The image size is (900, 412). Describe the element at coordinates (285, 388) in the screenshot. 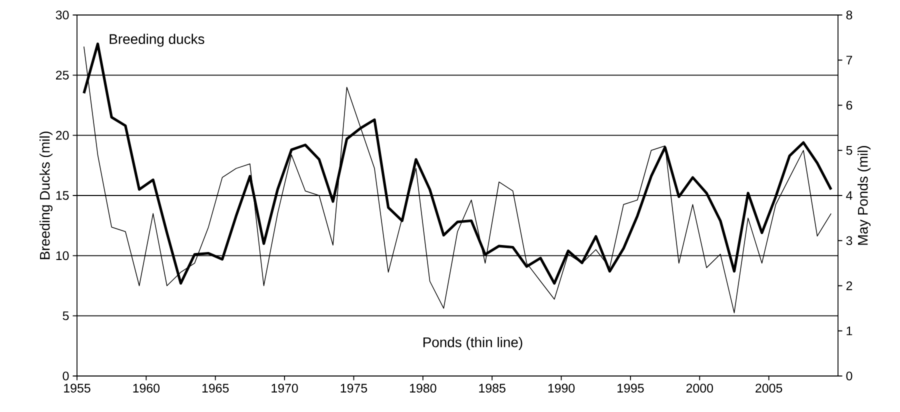

I see `x-tick-label: 1970` at that location.